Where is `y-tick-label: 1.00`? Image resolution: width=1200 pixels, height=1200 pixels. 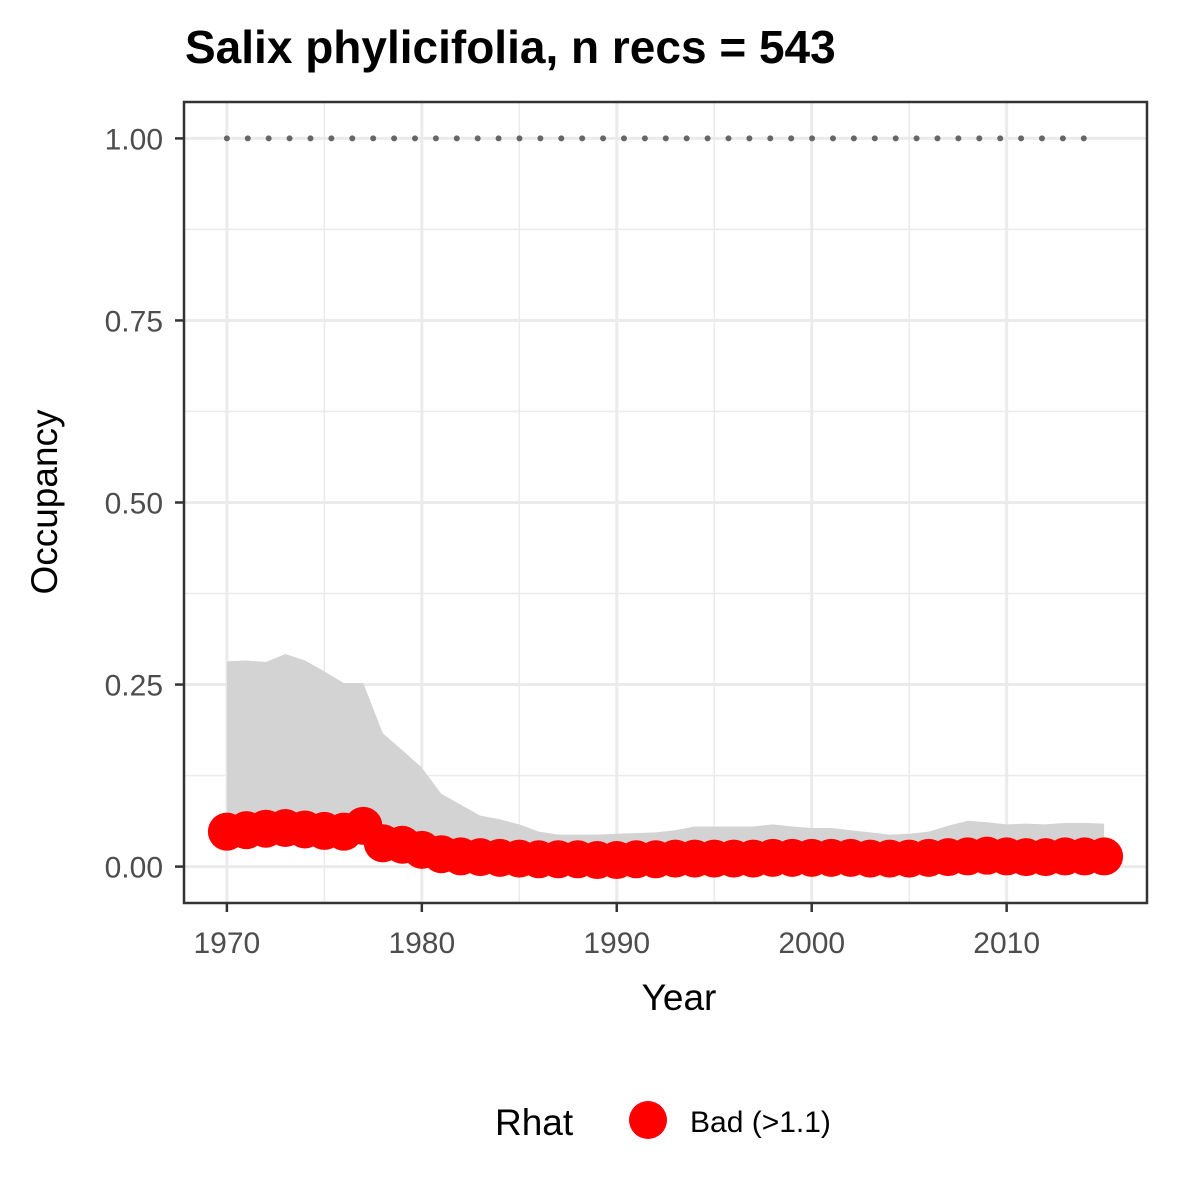
y-tick-label: 1.00 is located at coordinates (134, 139).